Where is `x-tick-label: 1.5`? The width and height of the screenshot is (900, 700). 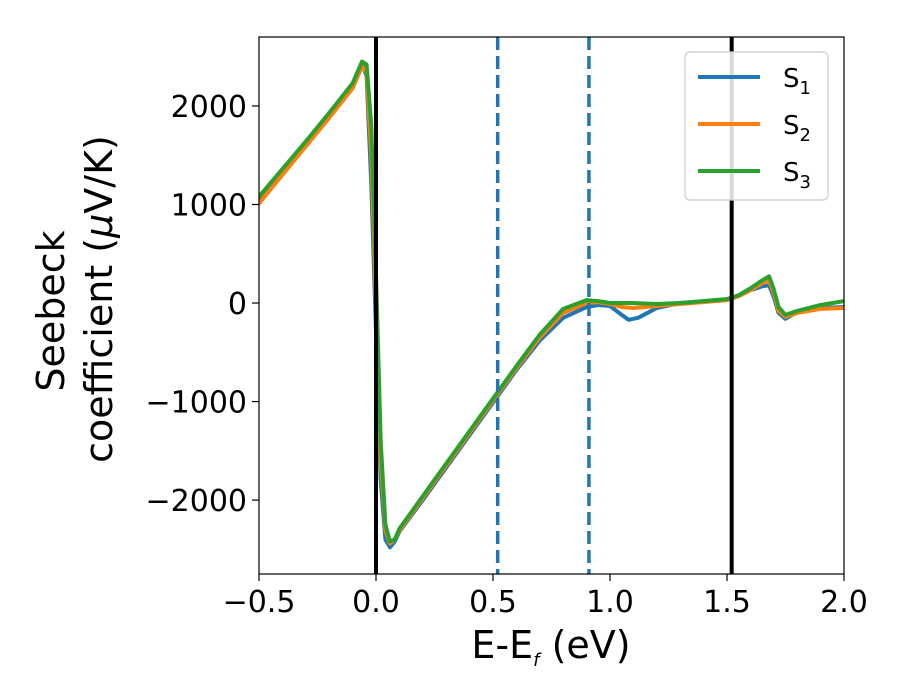 x-tick-label: 1.5 is located at coordinates (727, 602).